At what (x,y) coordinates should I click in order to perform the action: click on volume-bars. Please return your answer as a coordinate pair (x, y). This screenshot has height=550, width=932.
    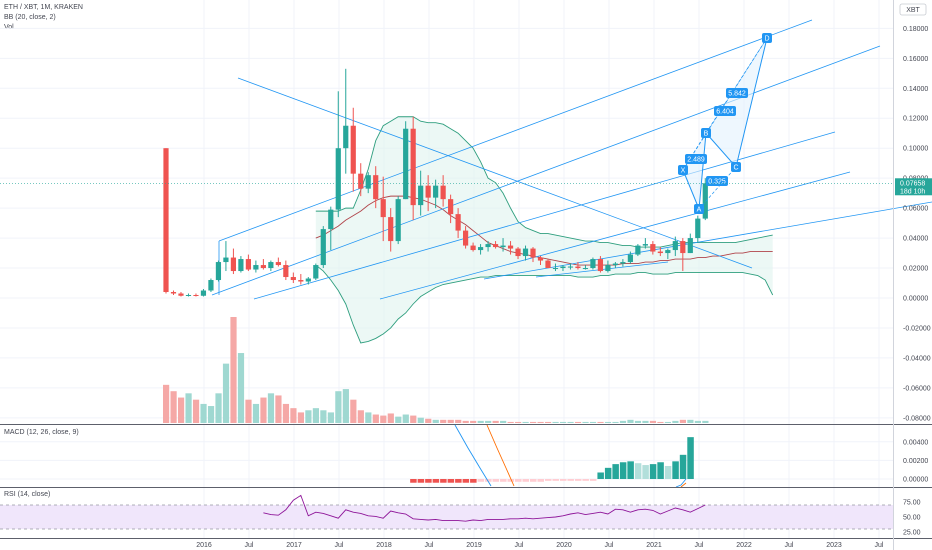
    Looking at the image, I should click on (436, 370).